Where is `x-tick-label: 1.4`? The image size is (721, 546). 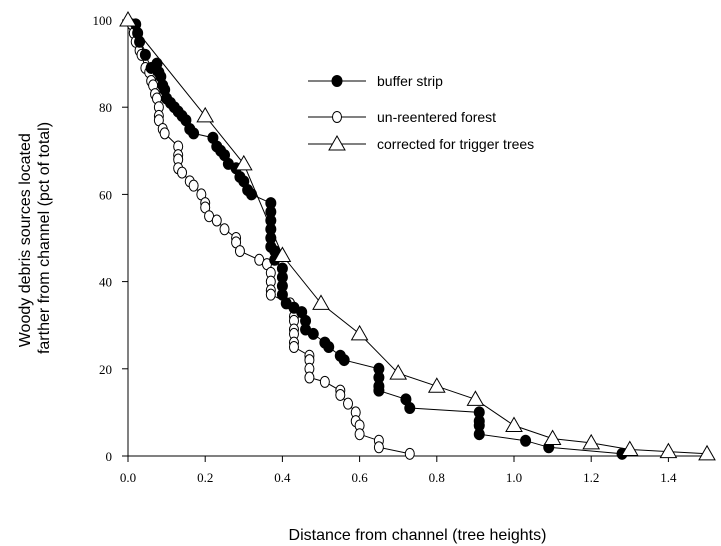
x-tick-label: 1.4 is located at coordinates (668, 477).